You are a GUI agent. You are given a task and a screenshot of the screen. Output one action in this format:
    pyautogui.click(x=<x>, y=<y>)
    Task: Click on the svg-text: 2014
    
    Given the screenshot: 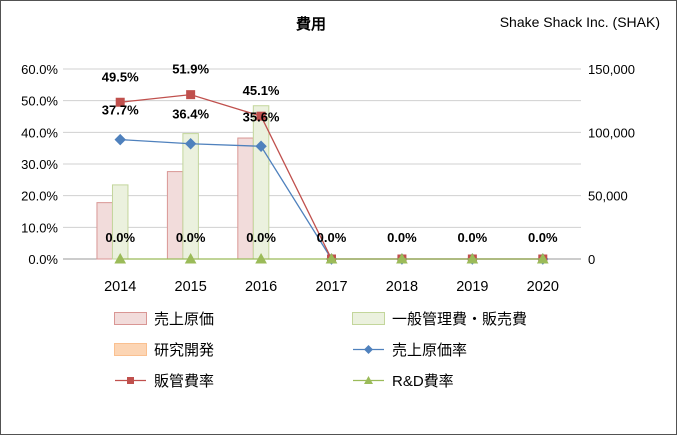 What is the action you would take?
    pyautogui.click(x=120, y=287)
    